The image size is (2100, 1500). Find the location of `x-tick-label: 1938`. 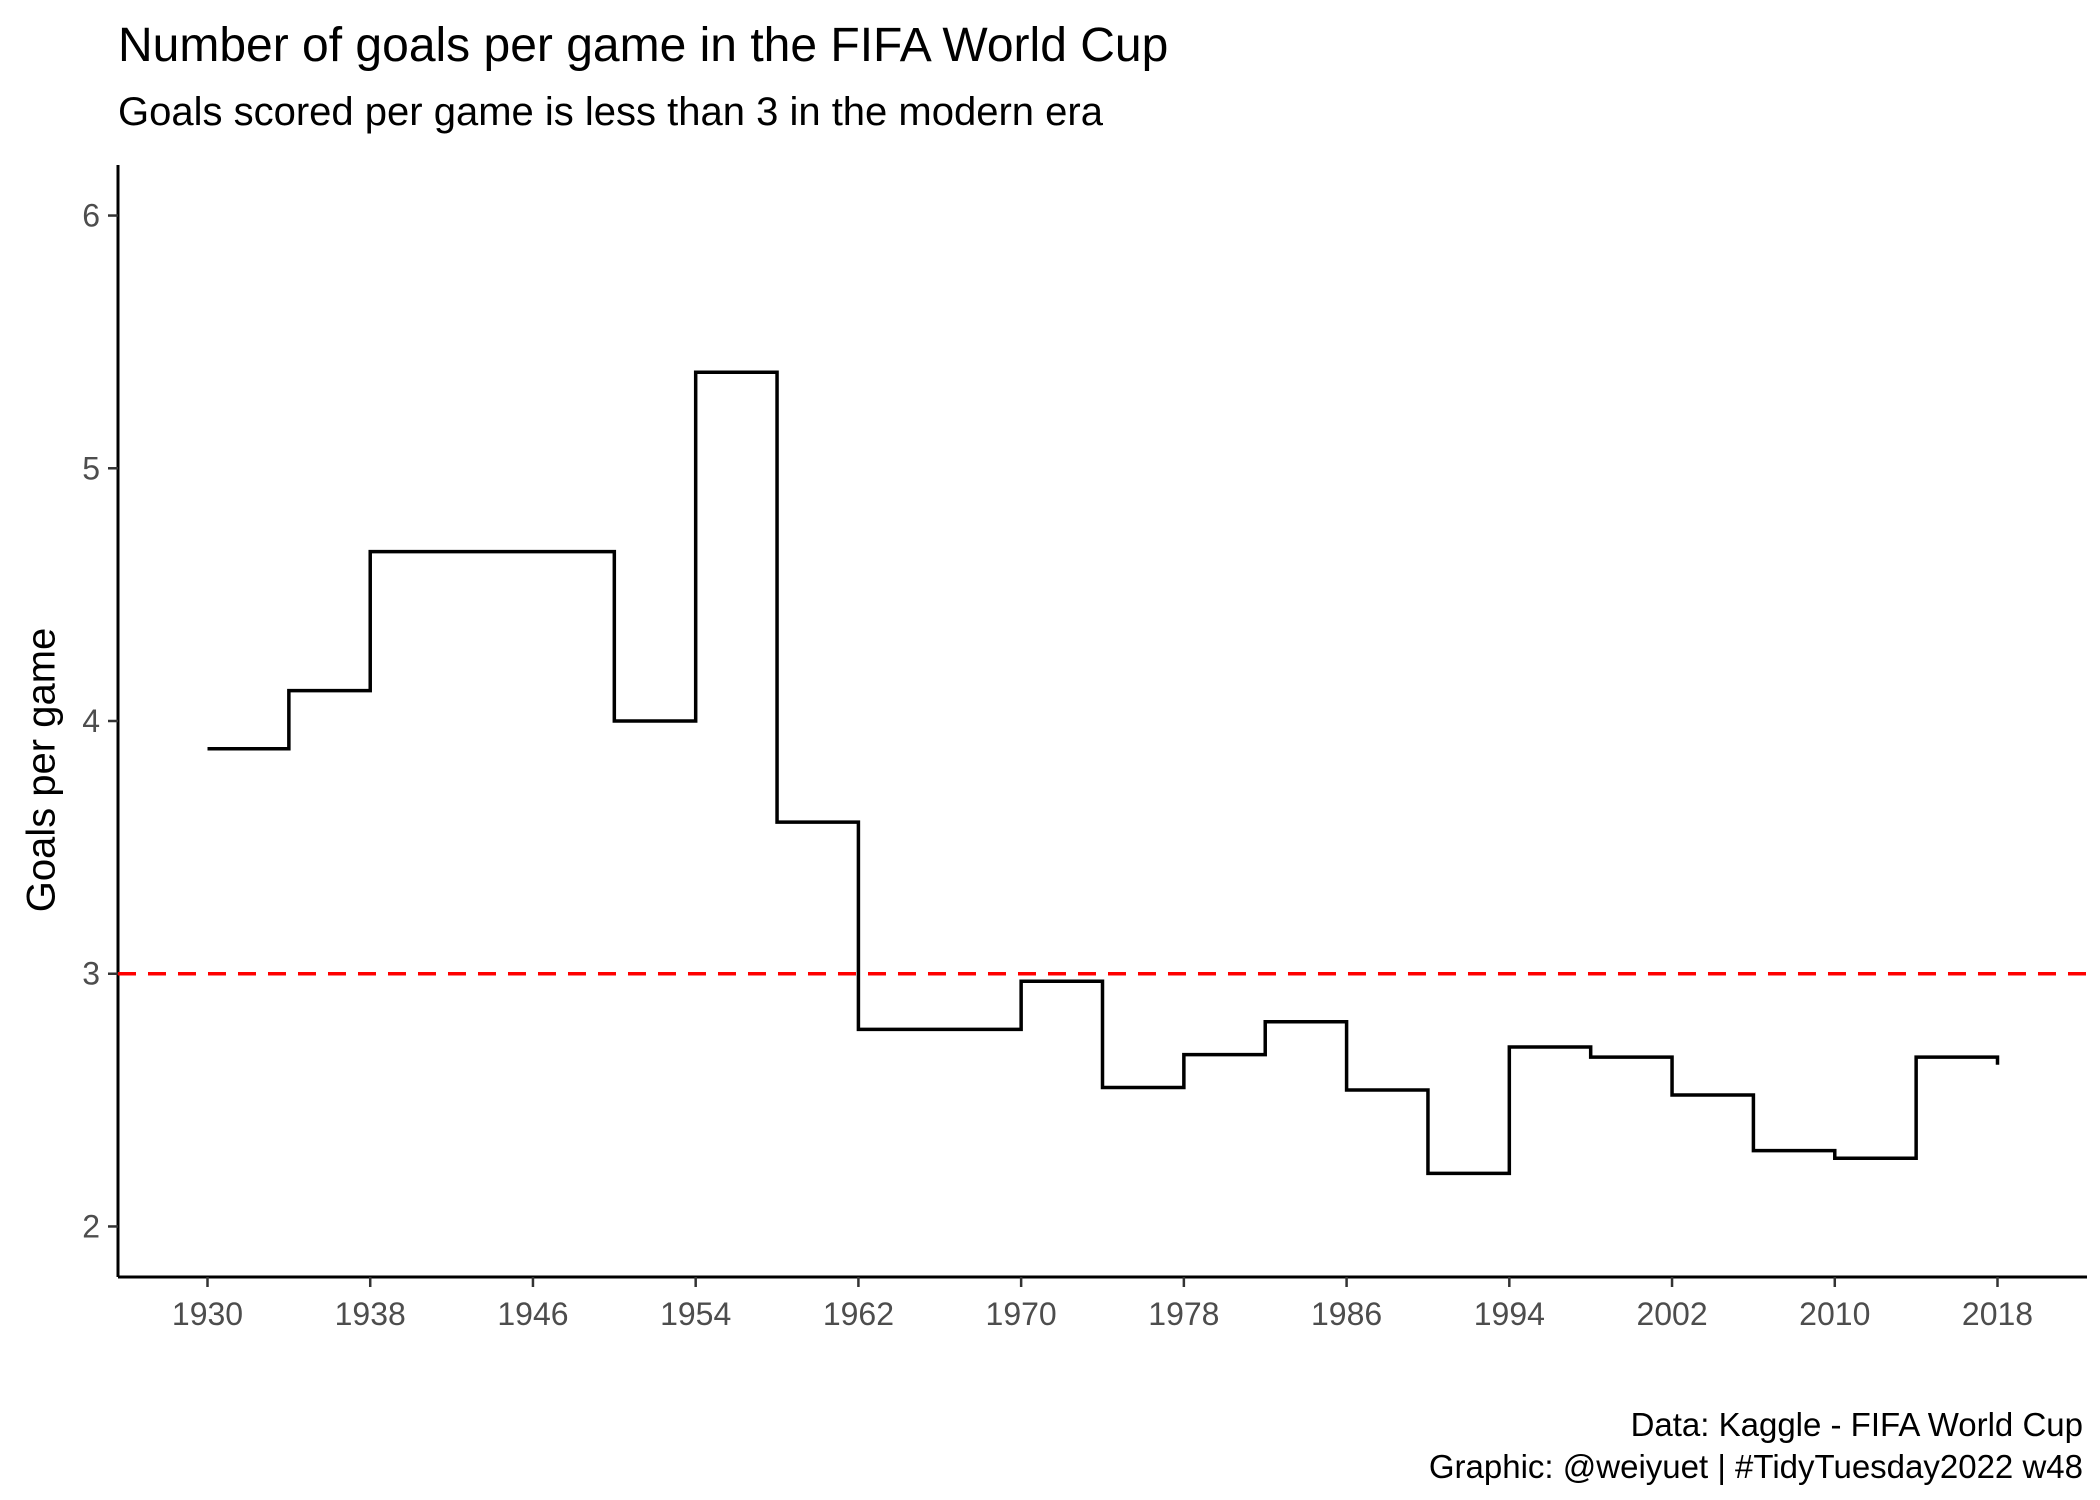

x-tick-label: 1938 is located at coordinates (370, 1314).